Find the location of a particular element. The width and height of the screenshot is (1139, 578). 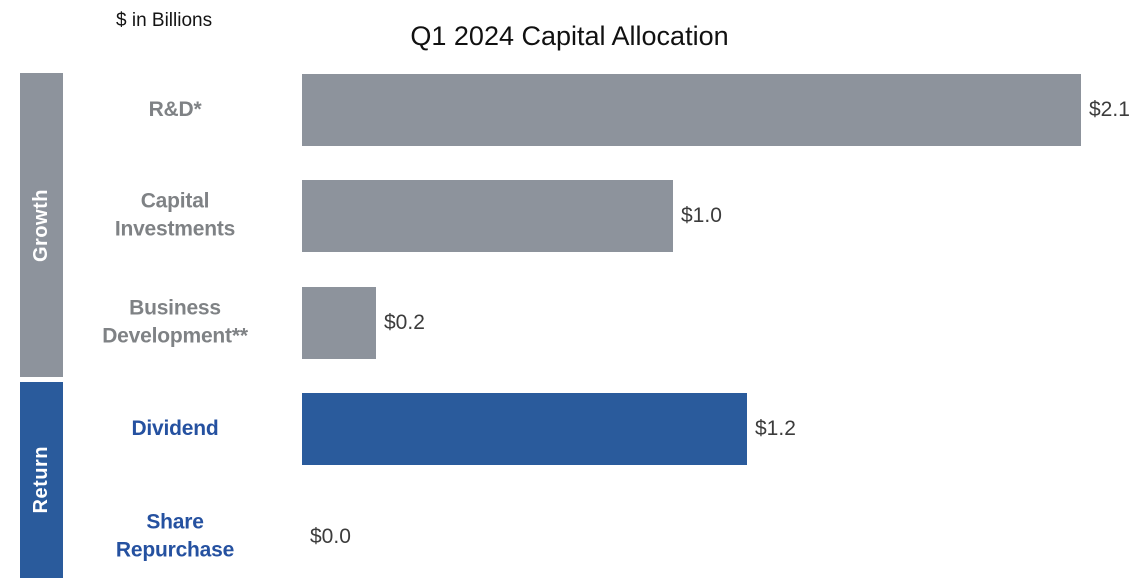

value-label-business-development: $0.2 is located at coordinates (404, 322).